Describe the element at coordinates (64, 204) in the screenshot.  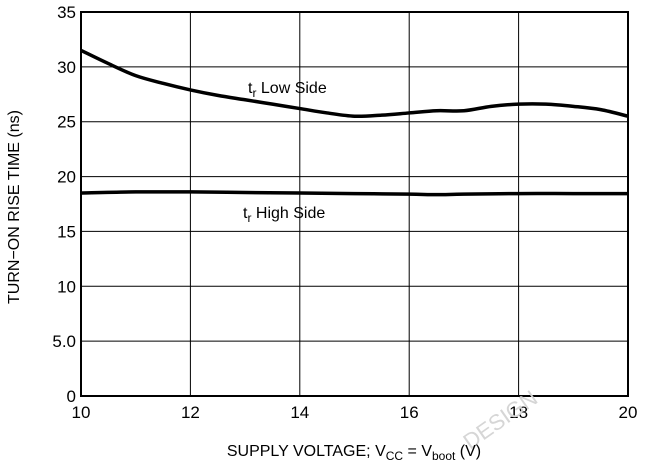
I see `y-tick-labels: 0 5.0 10 15 20 25 30 35` at that location.